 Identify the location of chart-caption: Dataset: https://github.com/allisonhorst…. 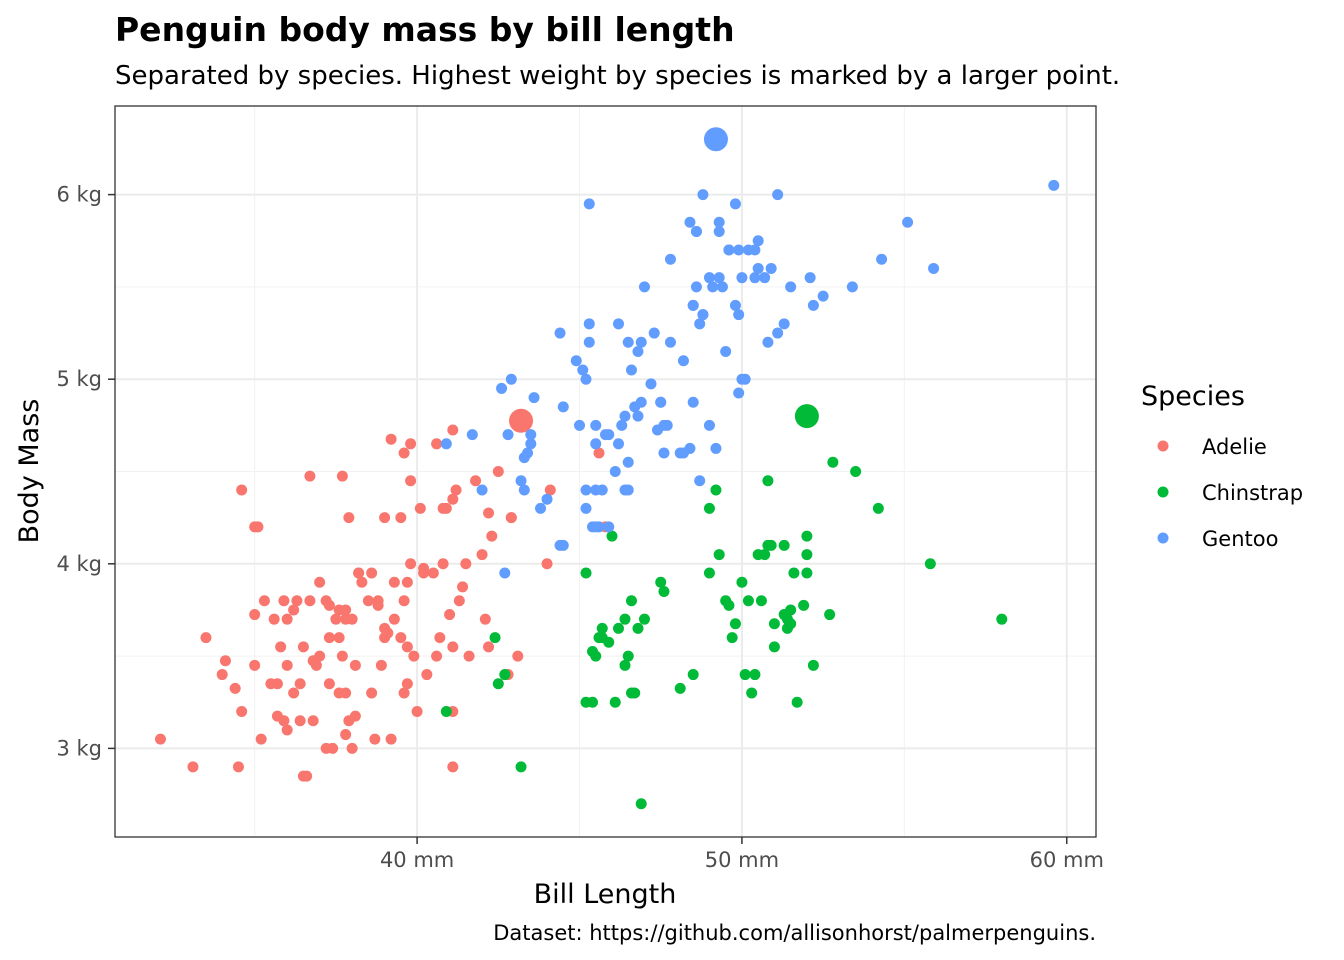
(794, 933).